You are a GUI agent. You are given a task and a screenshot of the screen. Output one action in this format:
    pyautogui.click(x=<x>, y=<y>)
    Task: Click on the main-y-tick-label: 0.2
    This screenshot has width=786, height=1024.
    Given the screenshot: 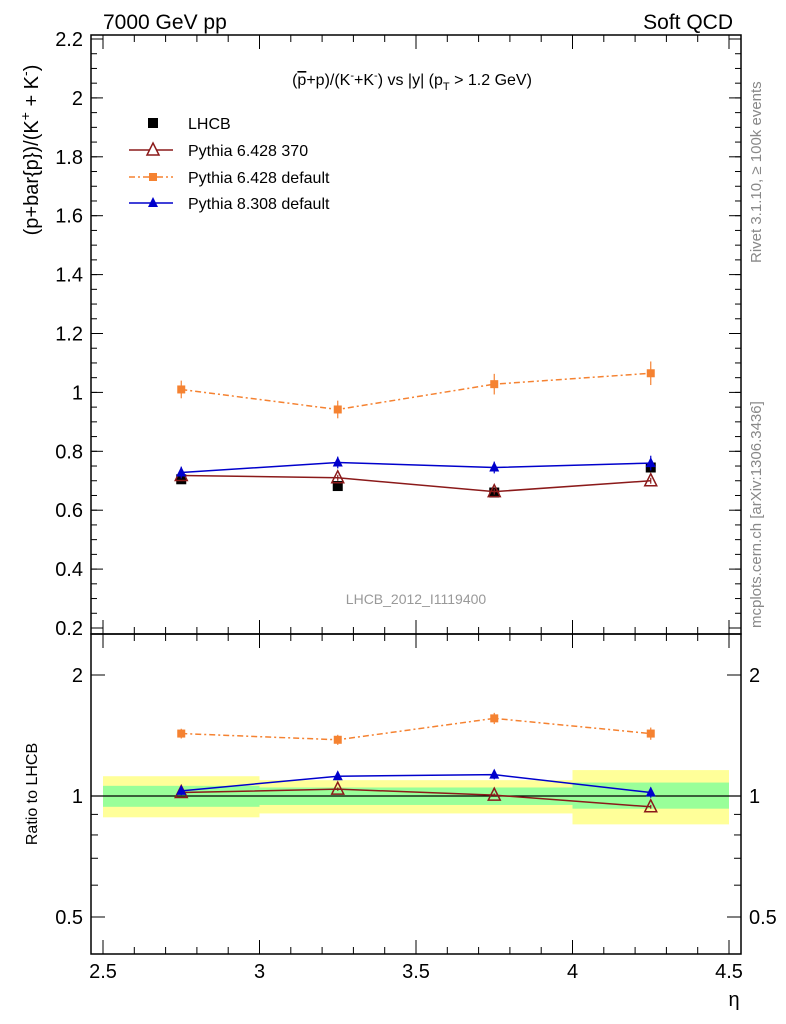 What is the action you would take?
    pyautogui.click(x=69, y=629)
    